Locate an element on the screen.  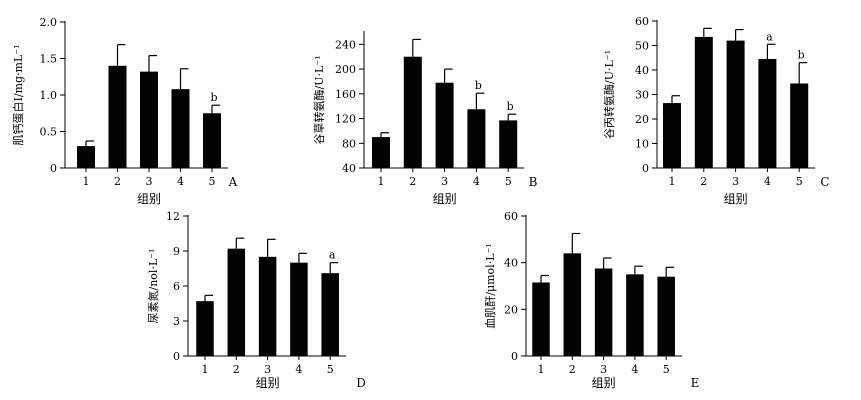
y-tick-label-C-5: 50 is located at coordinates (642, 46).